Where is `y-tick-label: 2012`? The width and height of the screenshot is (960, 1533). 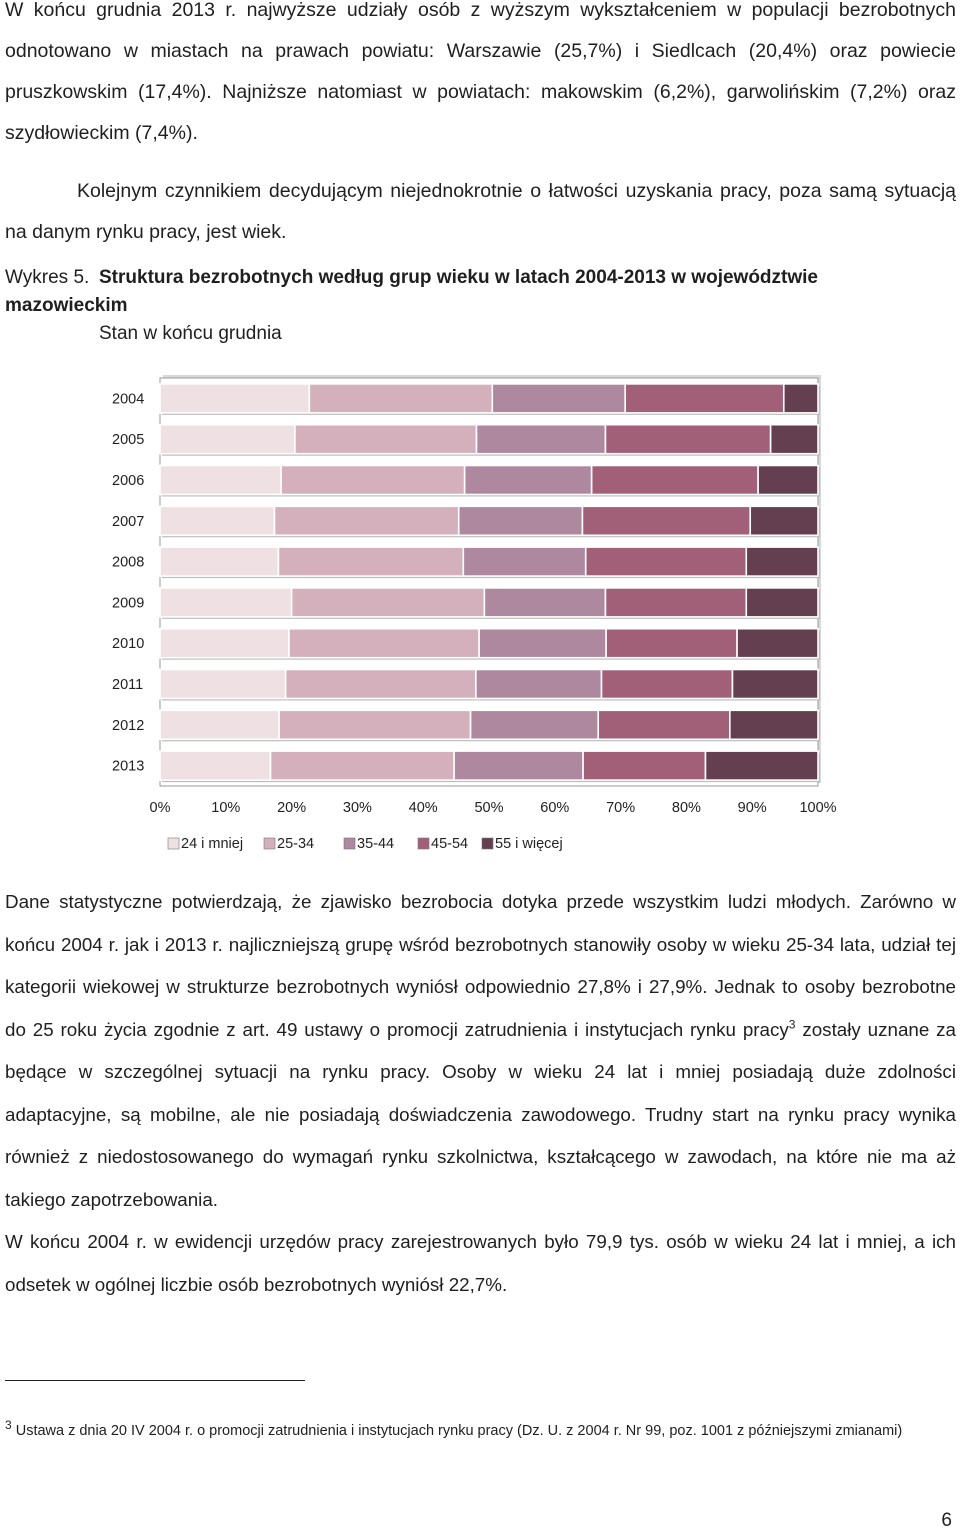 y-tick-label: 2012 is located at coordinates (128, 726).